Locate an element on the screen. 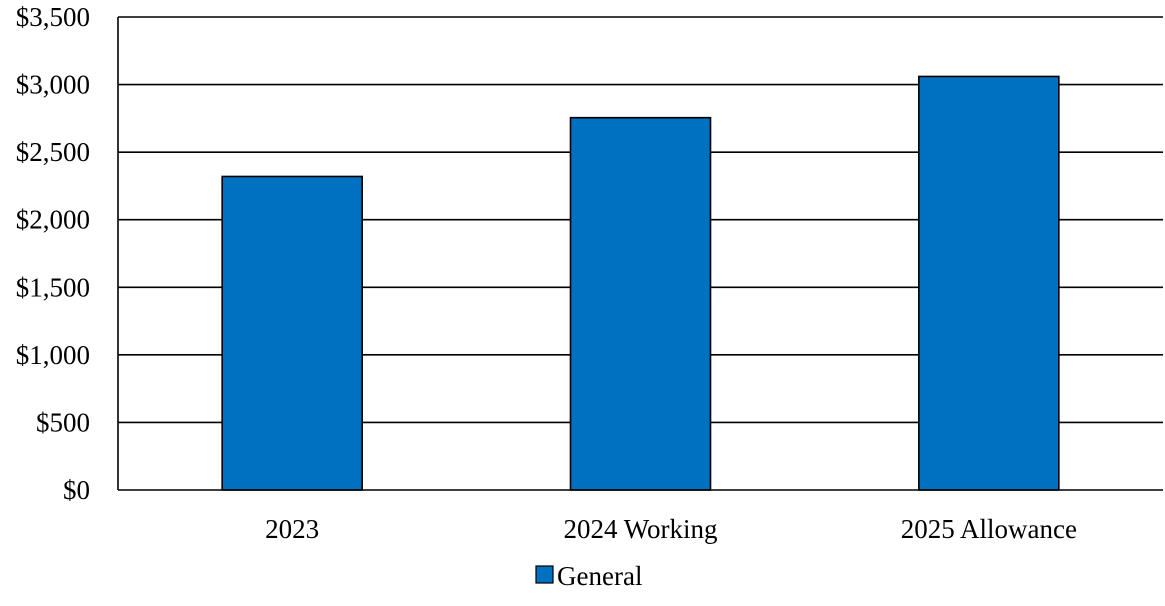  y-tick-label: $3,000 is located at coordinates (53, 85).